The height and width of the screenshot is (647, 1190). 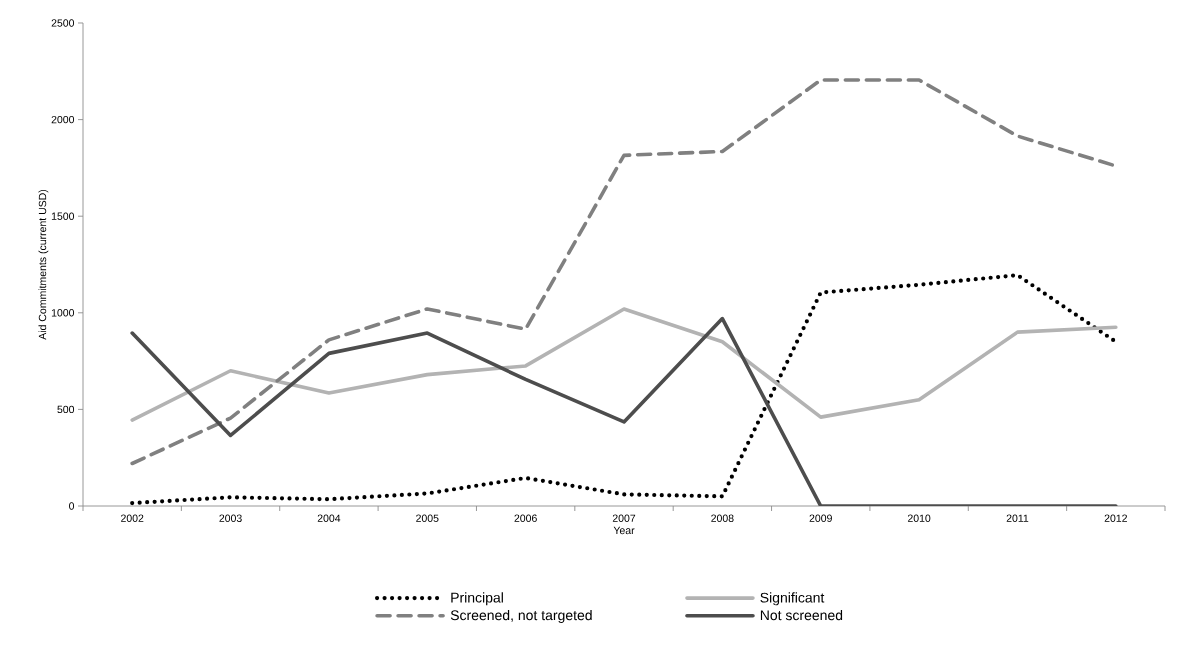 I want to click on y-tick-label: 1000, so click(x=63, y=313).